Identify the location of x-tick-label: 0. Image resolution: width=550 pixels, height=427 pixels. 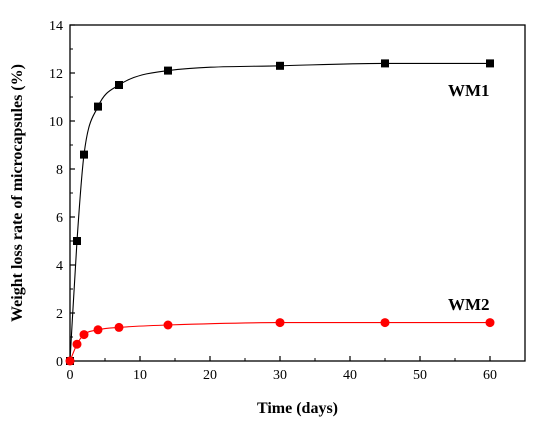
(70, 375).